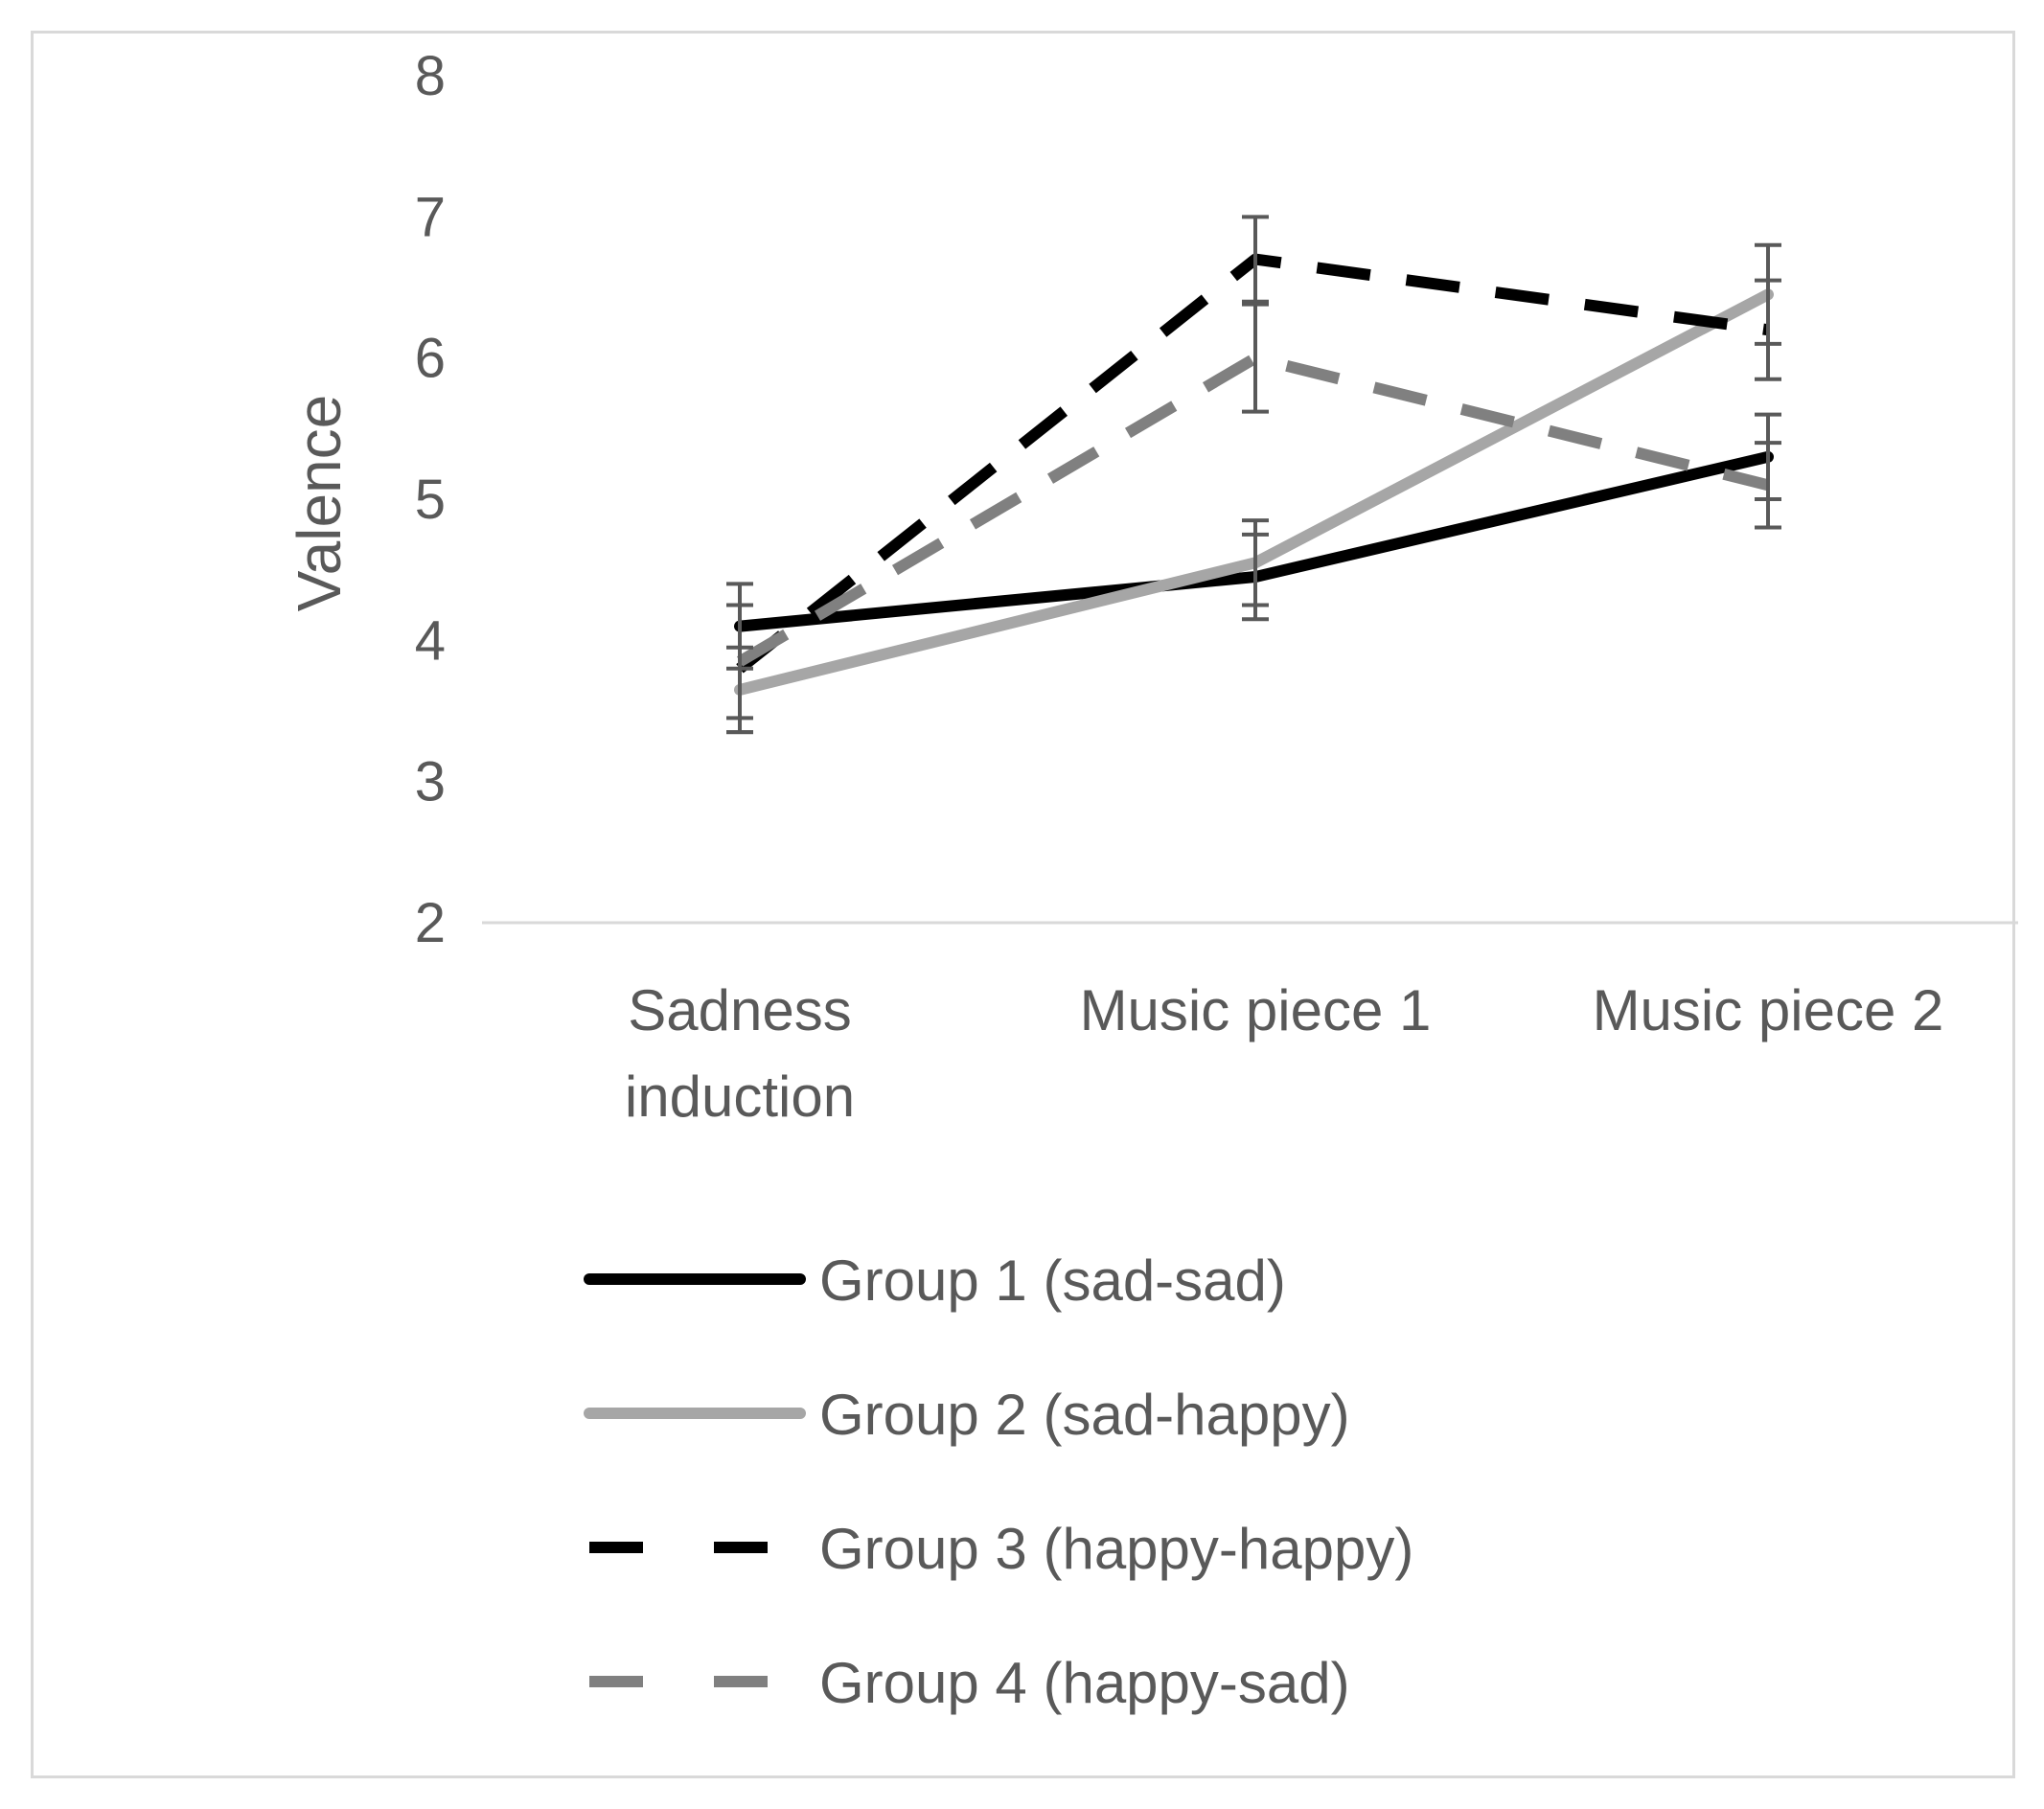  Describe the element at coordinates (1769, 1010) in the screenshot. I see `x-category-label: Music piece 2` at that location.